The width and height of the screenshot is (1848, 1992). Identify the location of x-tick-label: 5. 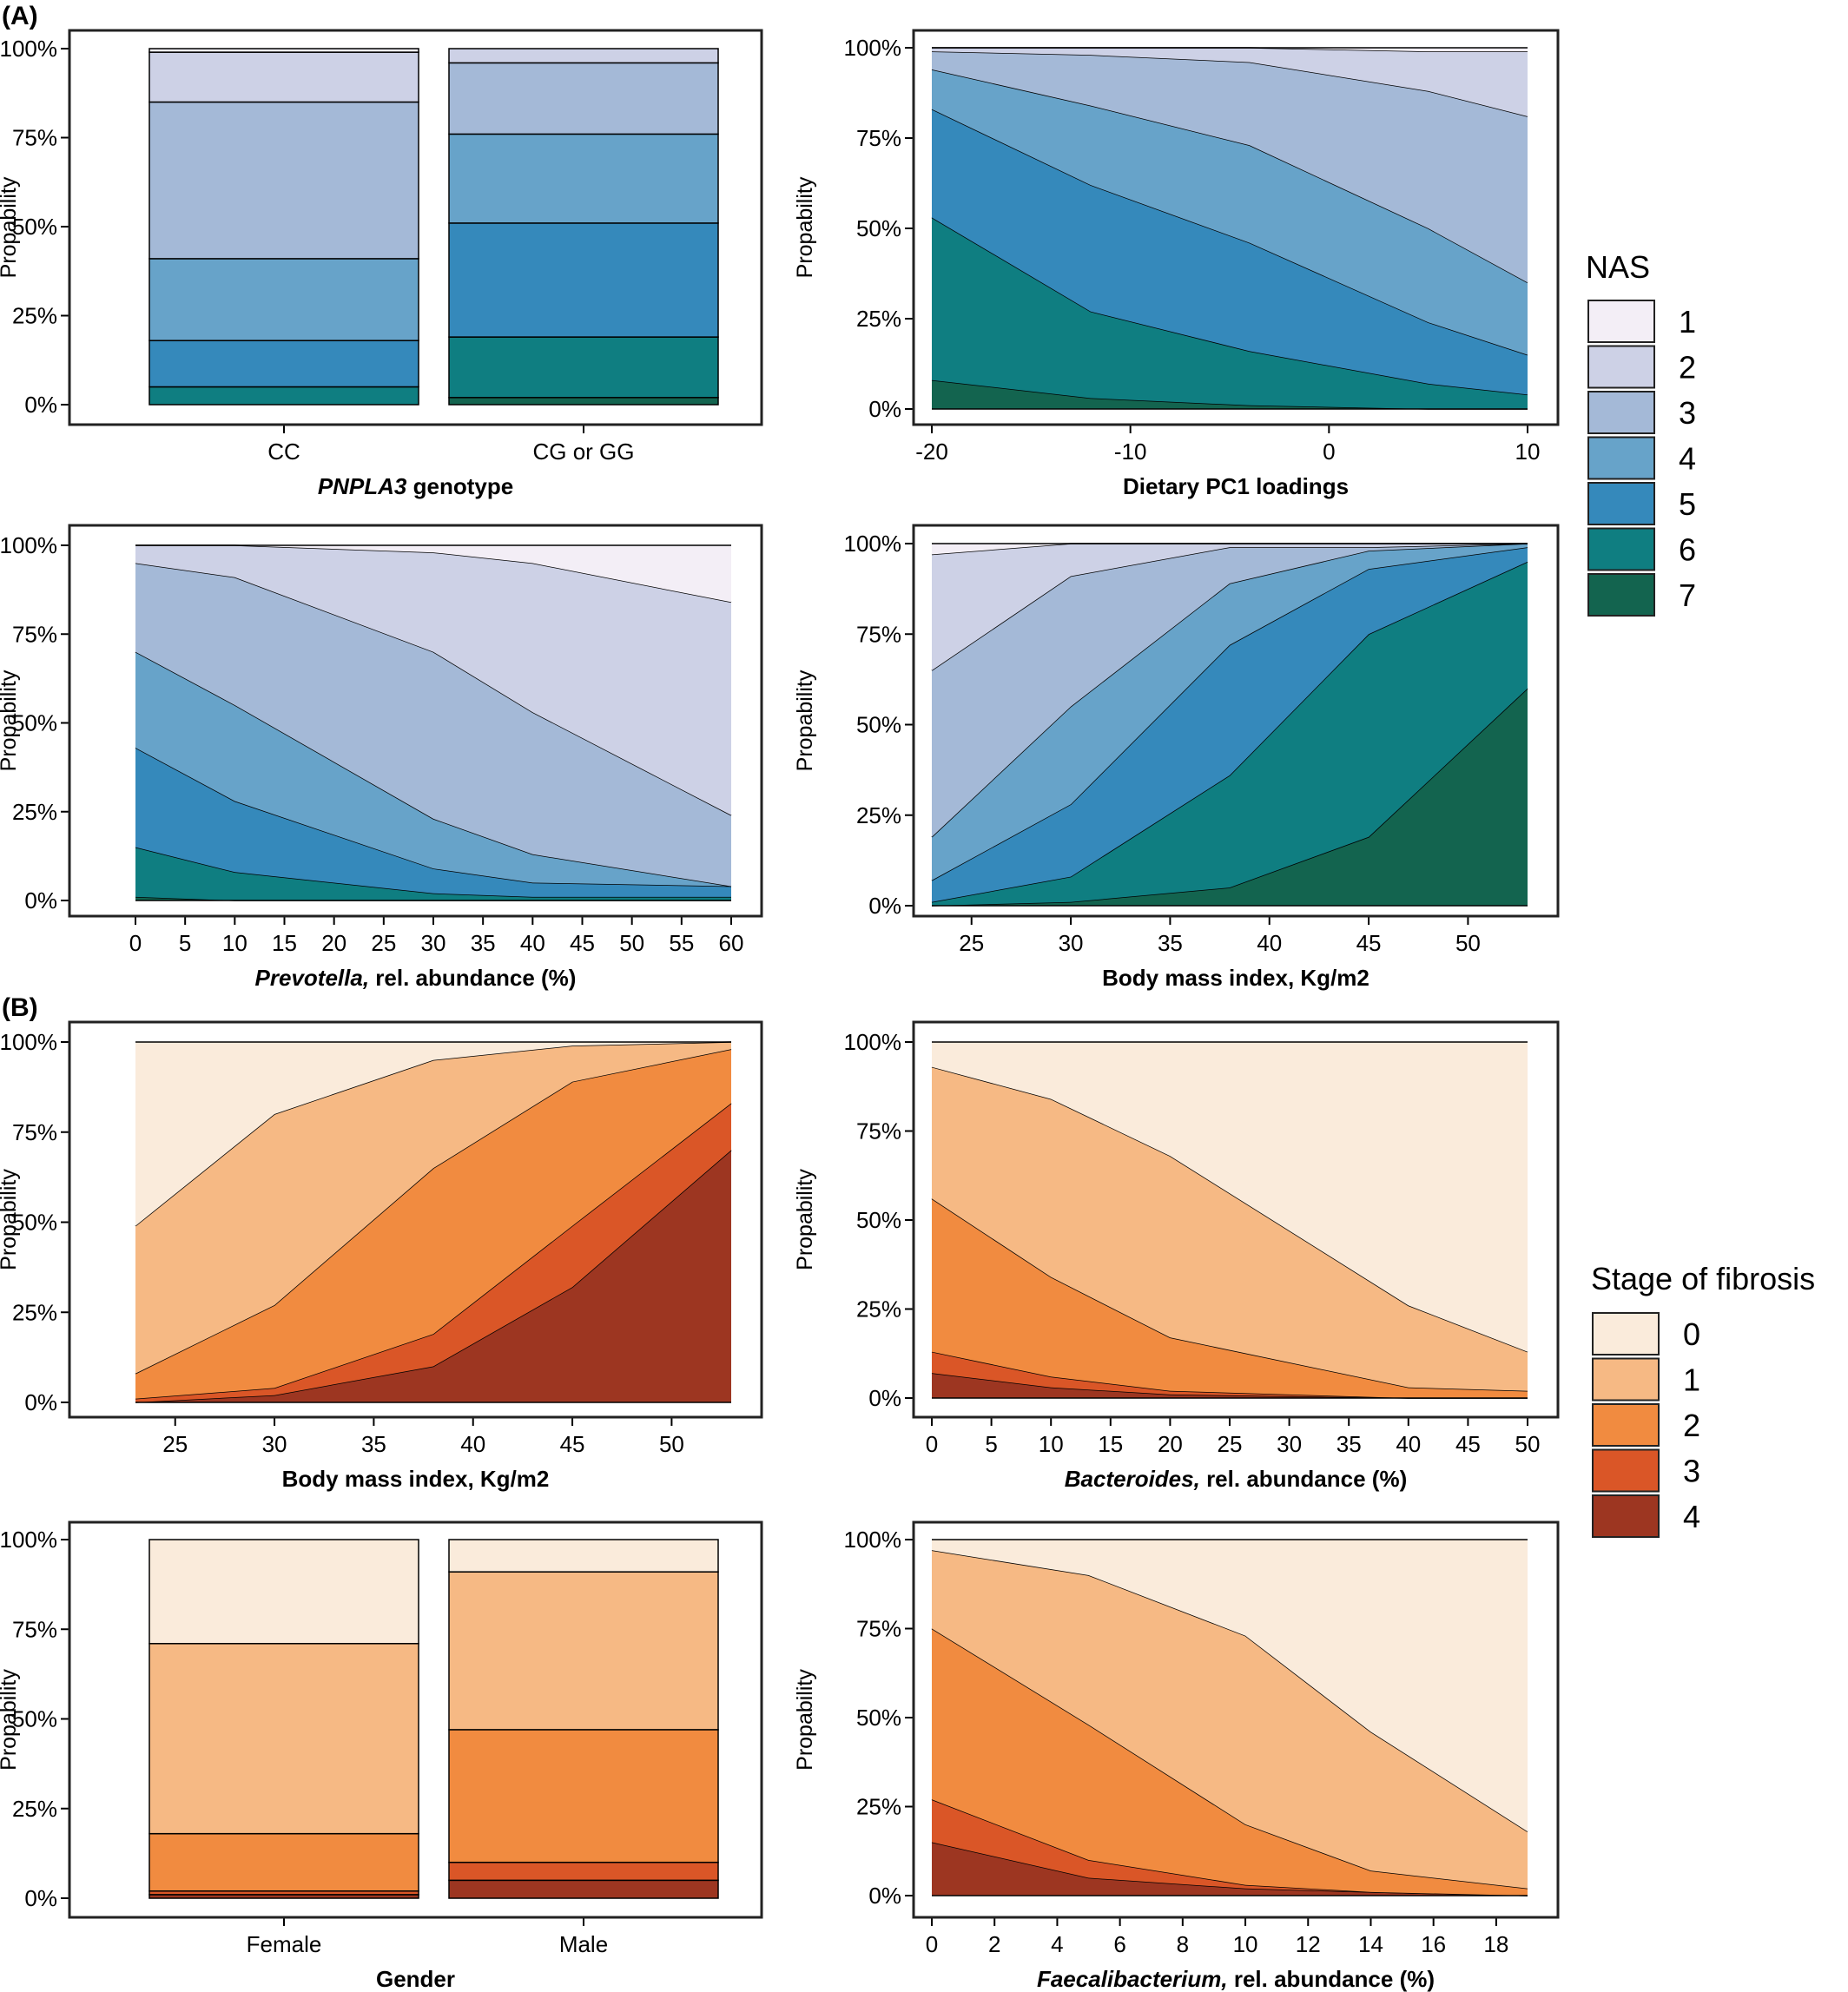
(991, 1444).